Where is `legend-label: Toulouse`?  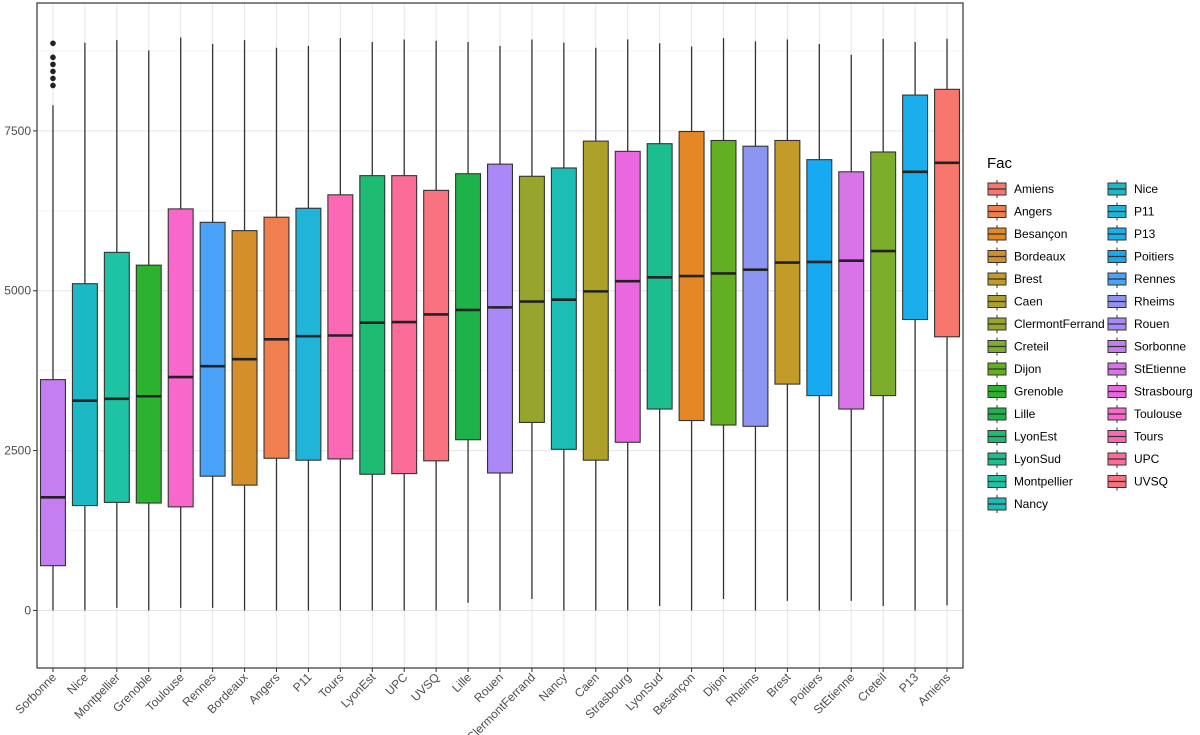
legend-label: Toulouse is located at coordinates (1158, 414).